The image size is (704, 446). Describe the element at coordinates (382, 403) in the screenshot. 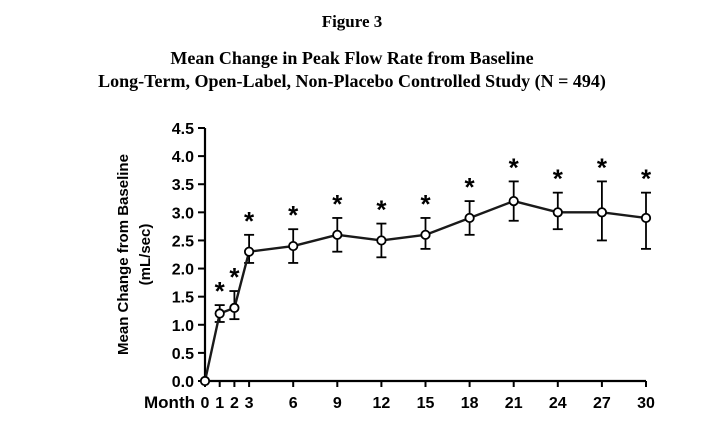

I see `x-tick-label: 12` at that location.